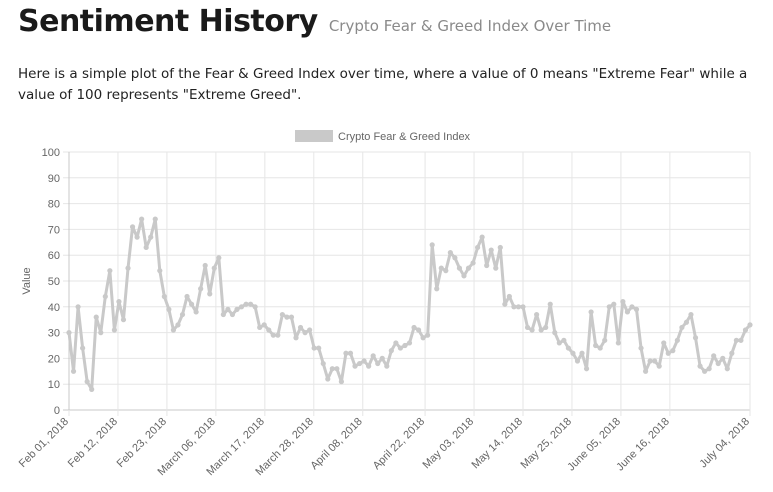 Image resolution: width=773 pixels, height=492 pixels. Describe the element at coordinates (54, 256) in the screenshot. I see `y-tick-label: 60` at that location.